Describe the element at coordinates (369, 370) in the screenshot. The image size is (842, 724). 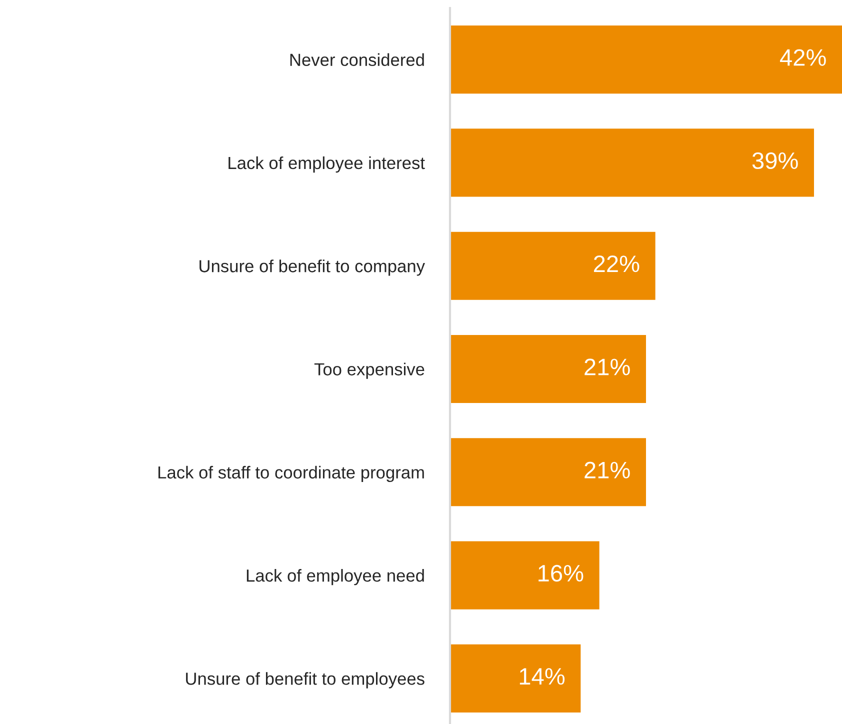
I see `y-tick-label: Too expensive` at that location.